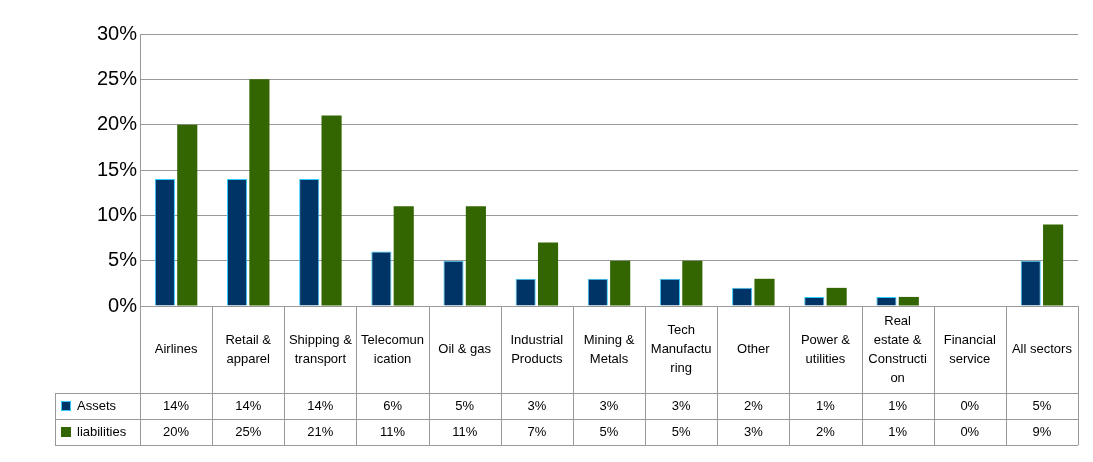 This screenshot has height=462, width=1093. What do you see at coordinates (754, 349) in the screenshot?
I see `x-tick-label: Other` at bounding box center [754, 349].